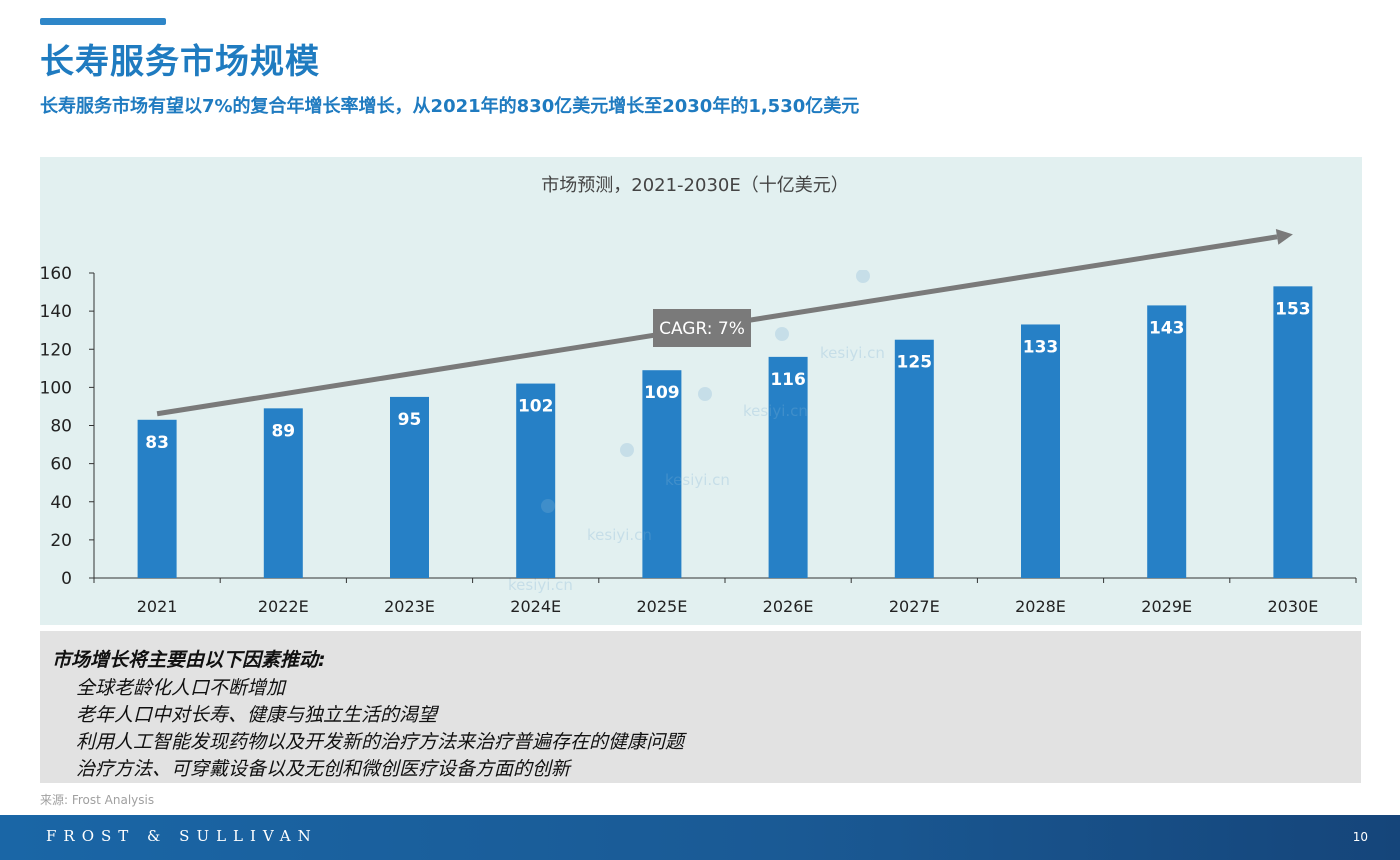  I want to click on y-tick-label: 20, so click(61, 541).